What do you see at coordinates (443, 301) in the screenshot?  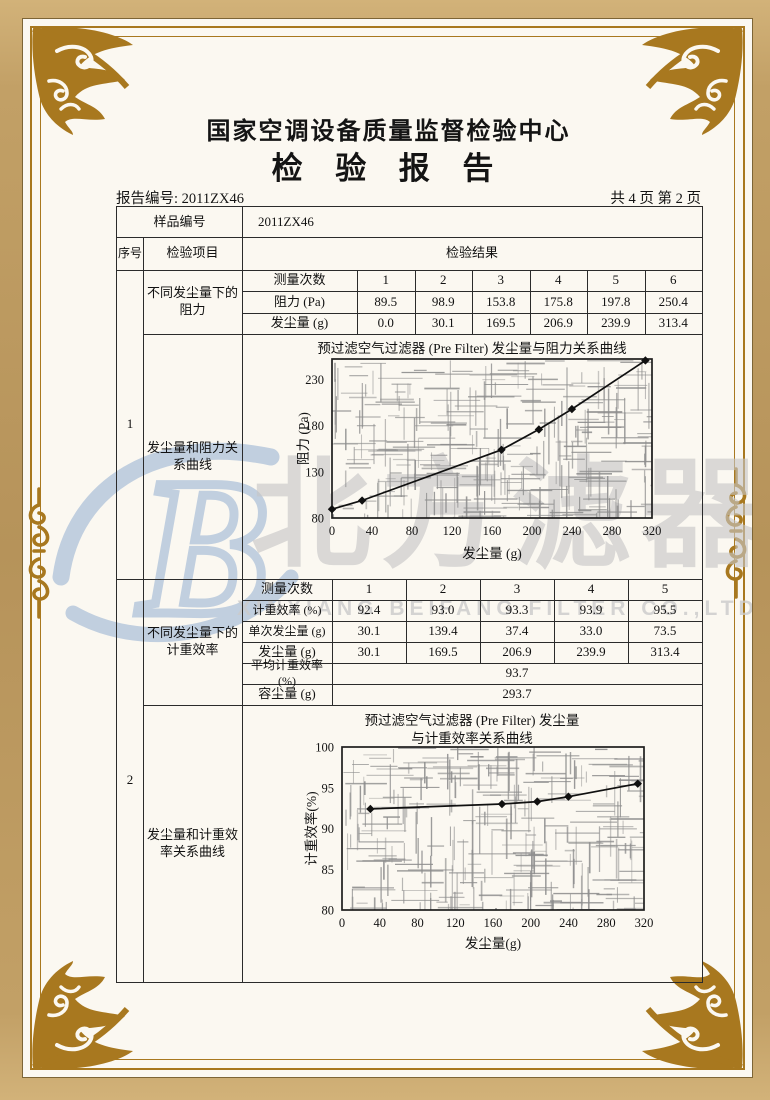 I see `cell: 98.9` at bounding box center [443, 301].